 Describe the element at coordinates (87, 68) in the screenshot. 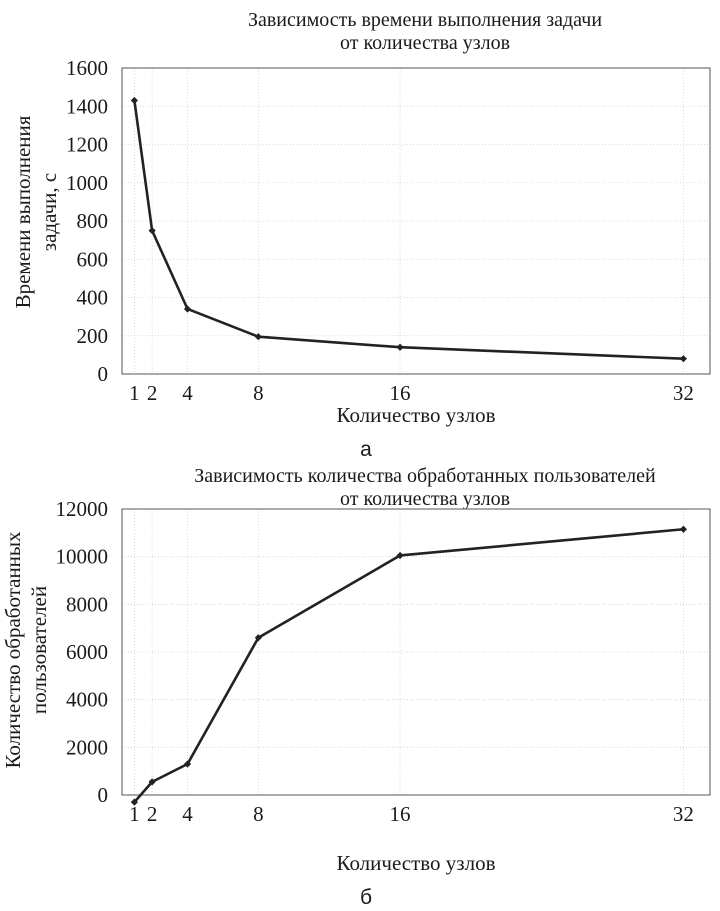

I see `y-tick-label: 1600` at that location.